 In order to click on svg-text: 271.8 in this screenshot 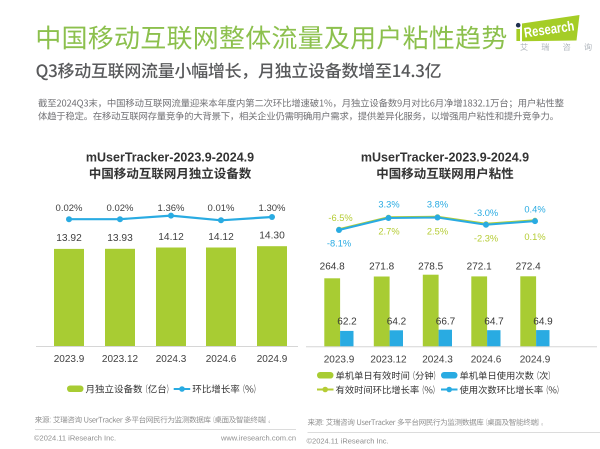, I will do `click(381, 267)`.